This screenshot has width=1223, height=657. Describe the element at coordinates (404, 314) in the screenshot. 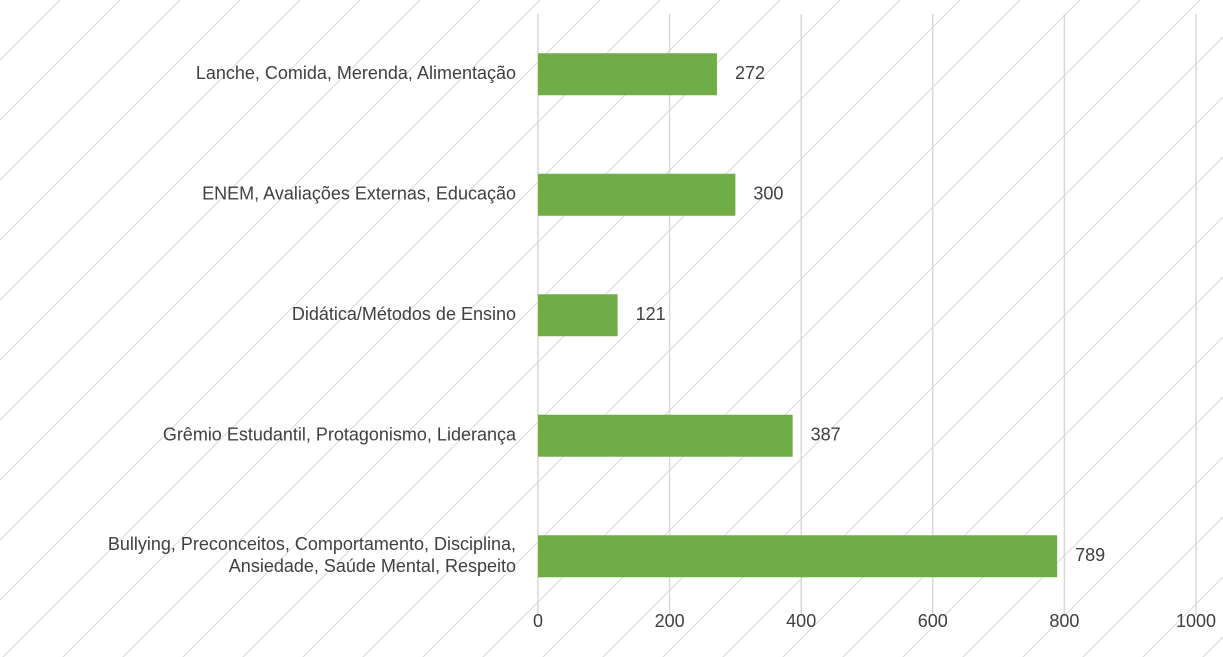

I see `y-tick-label: Didática/Métodos de Ensino` at that location.